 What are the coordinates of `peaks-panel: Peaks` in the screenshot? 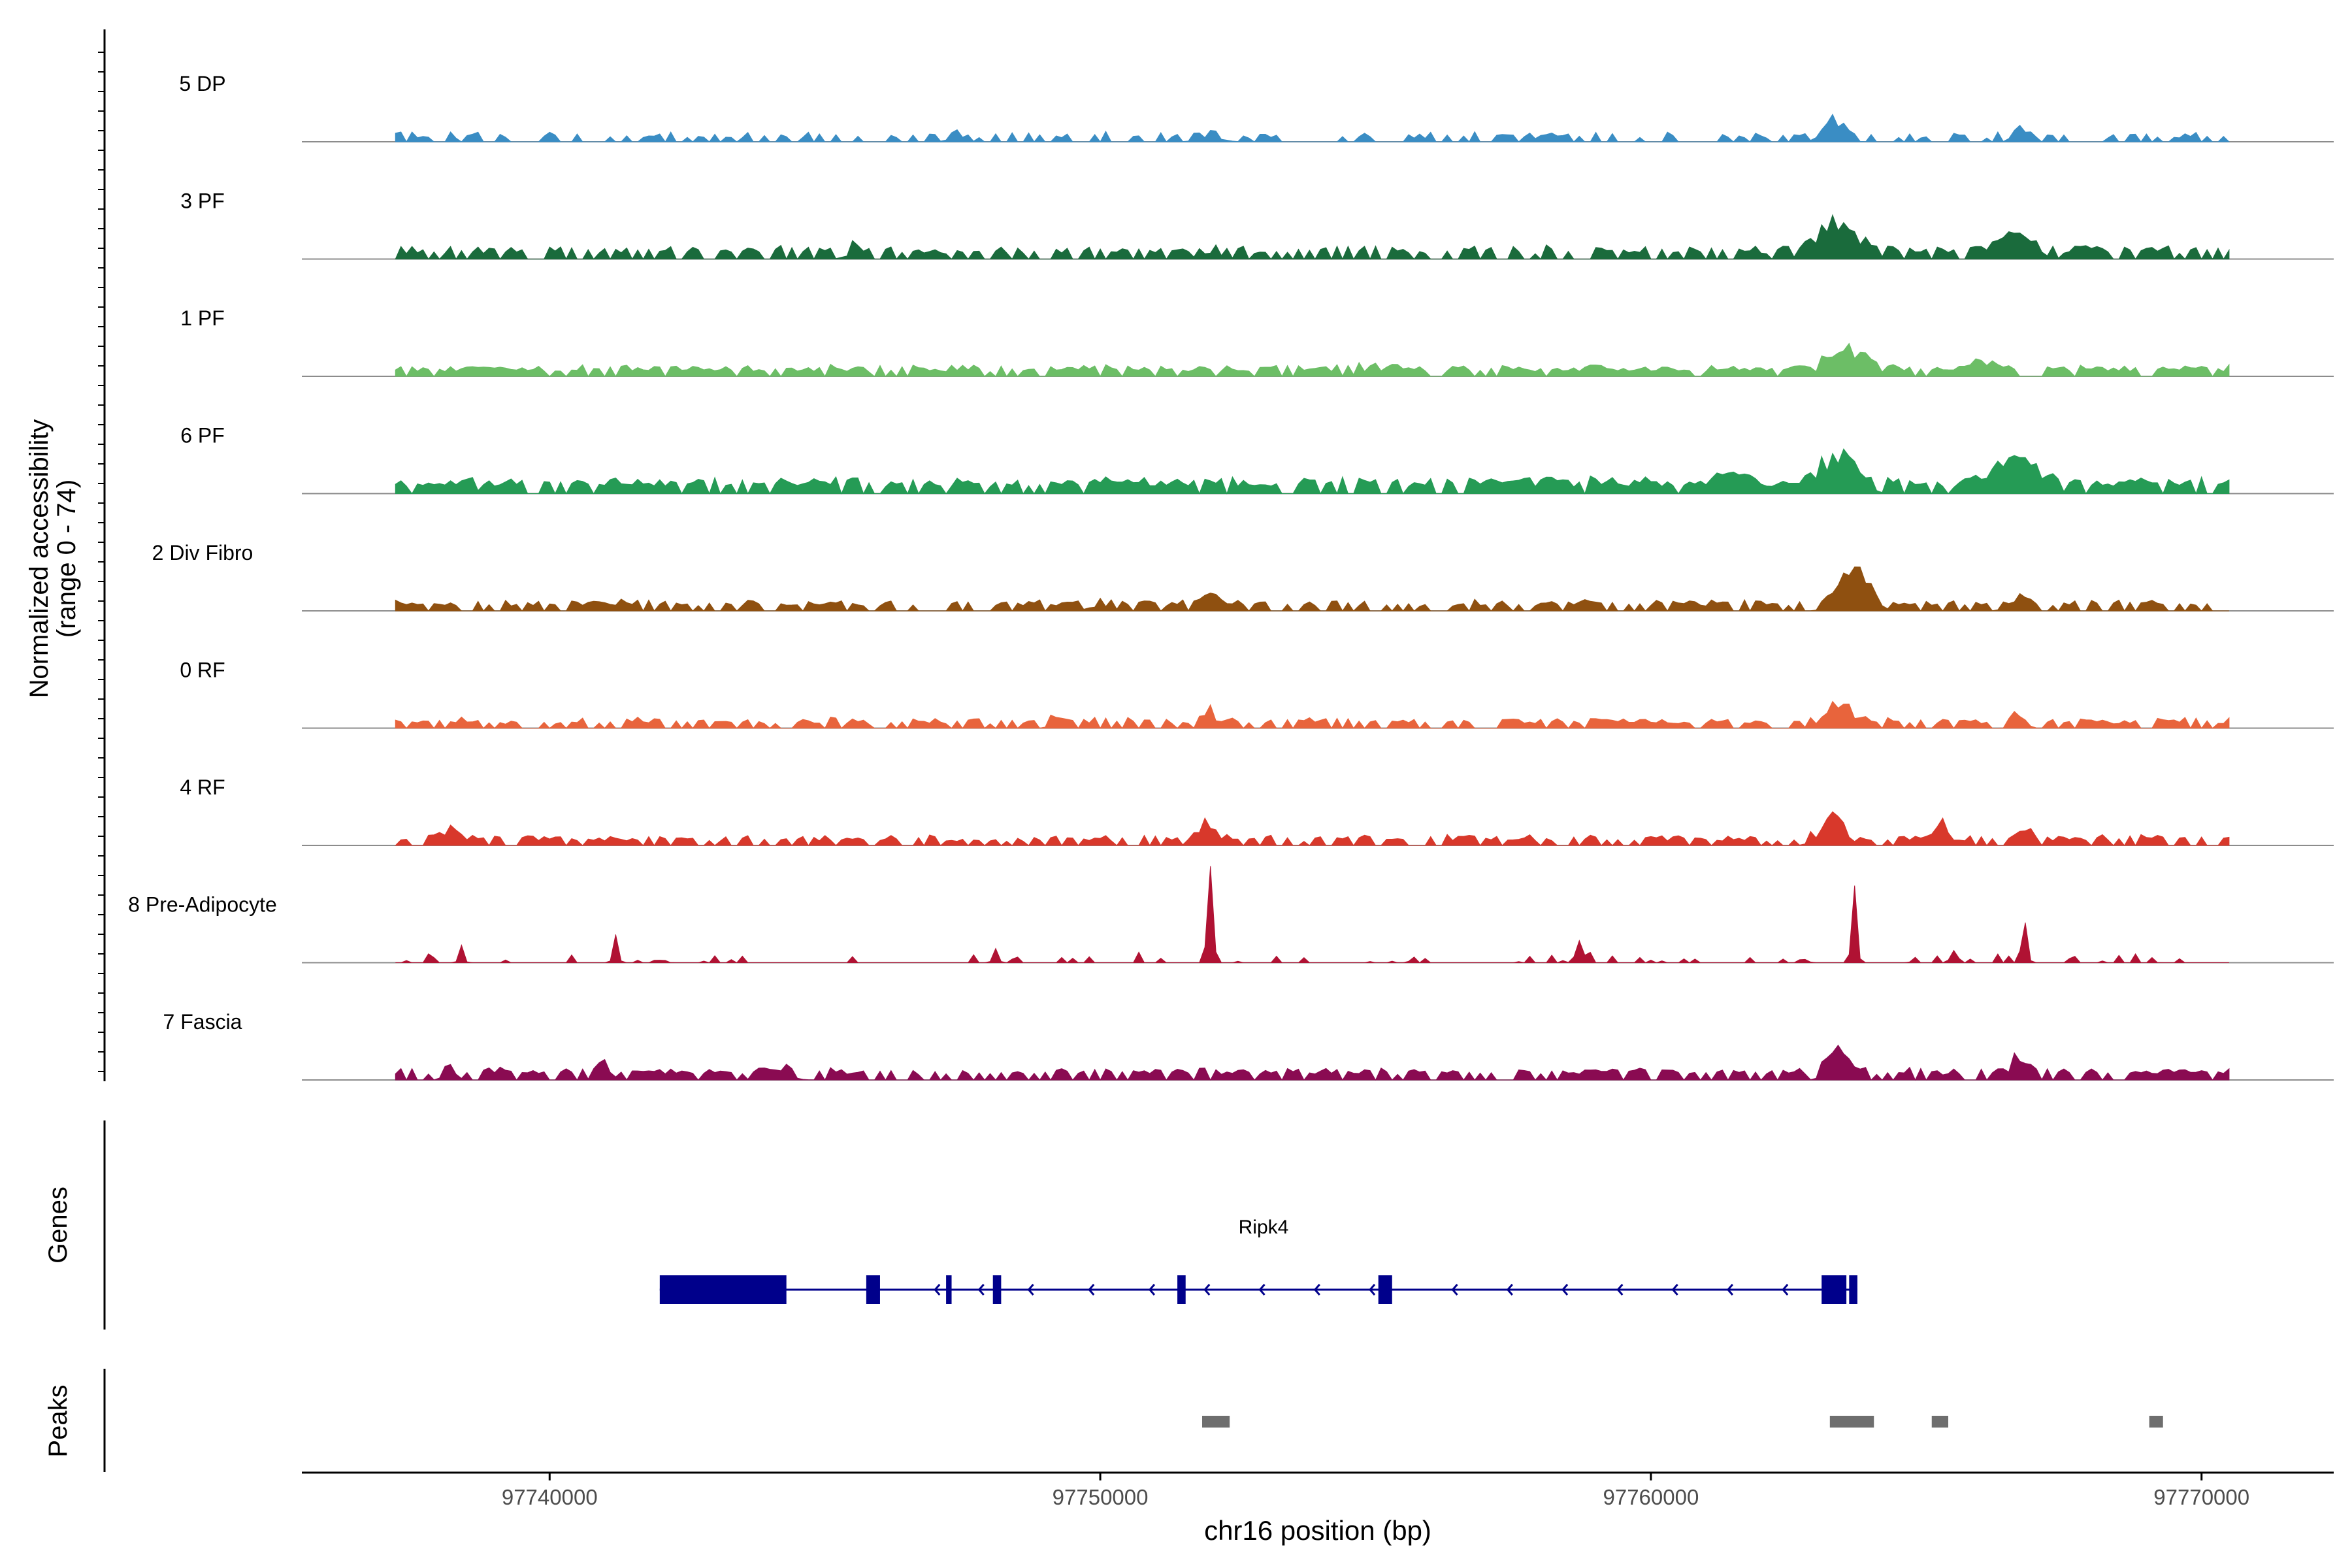 It's located at (1103, 1420).